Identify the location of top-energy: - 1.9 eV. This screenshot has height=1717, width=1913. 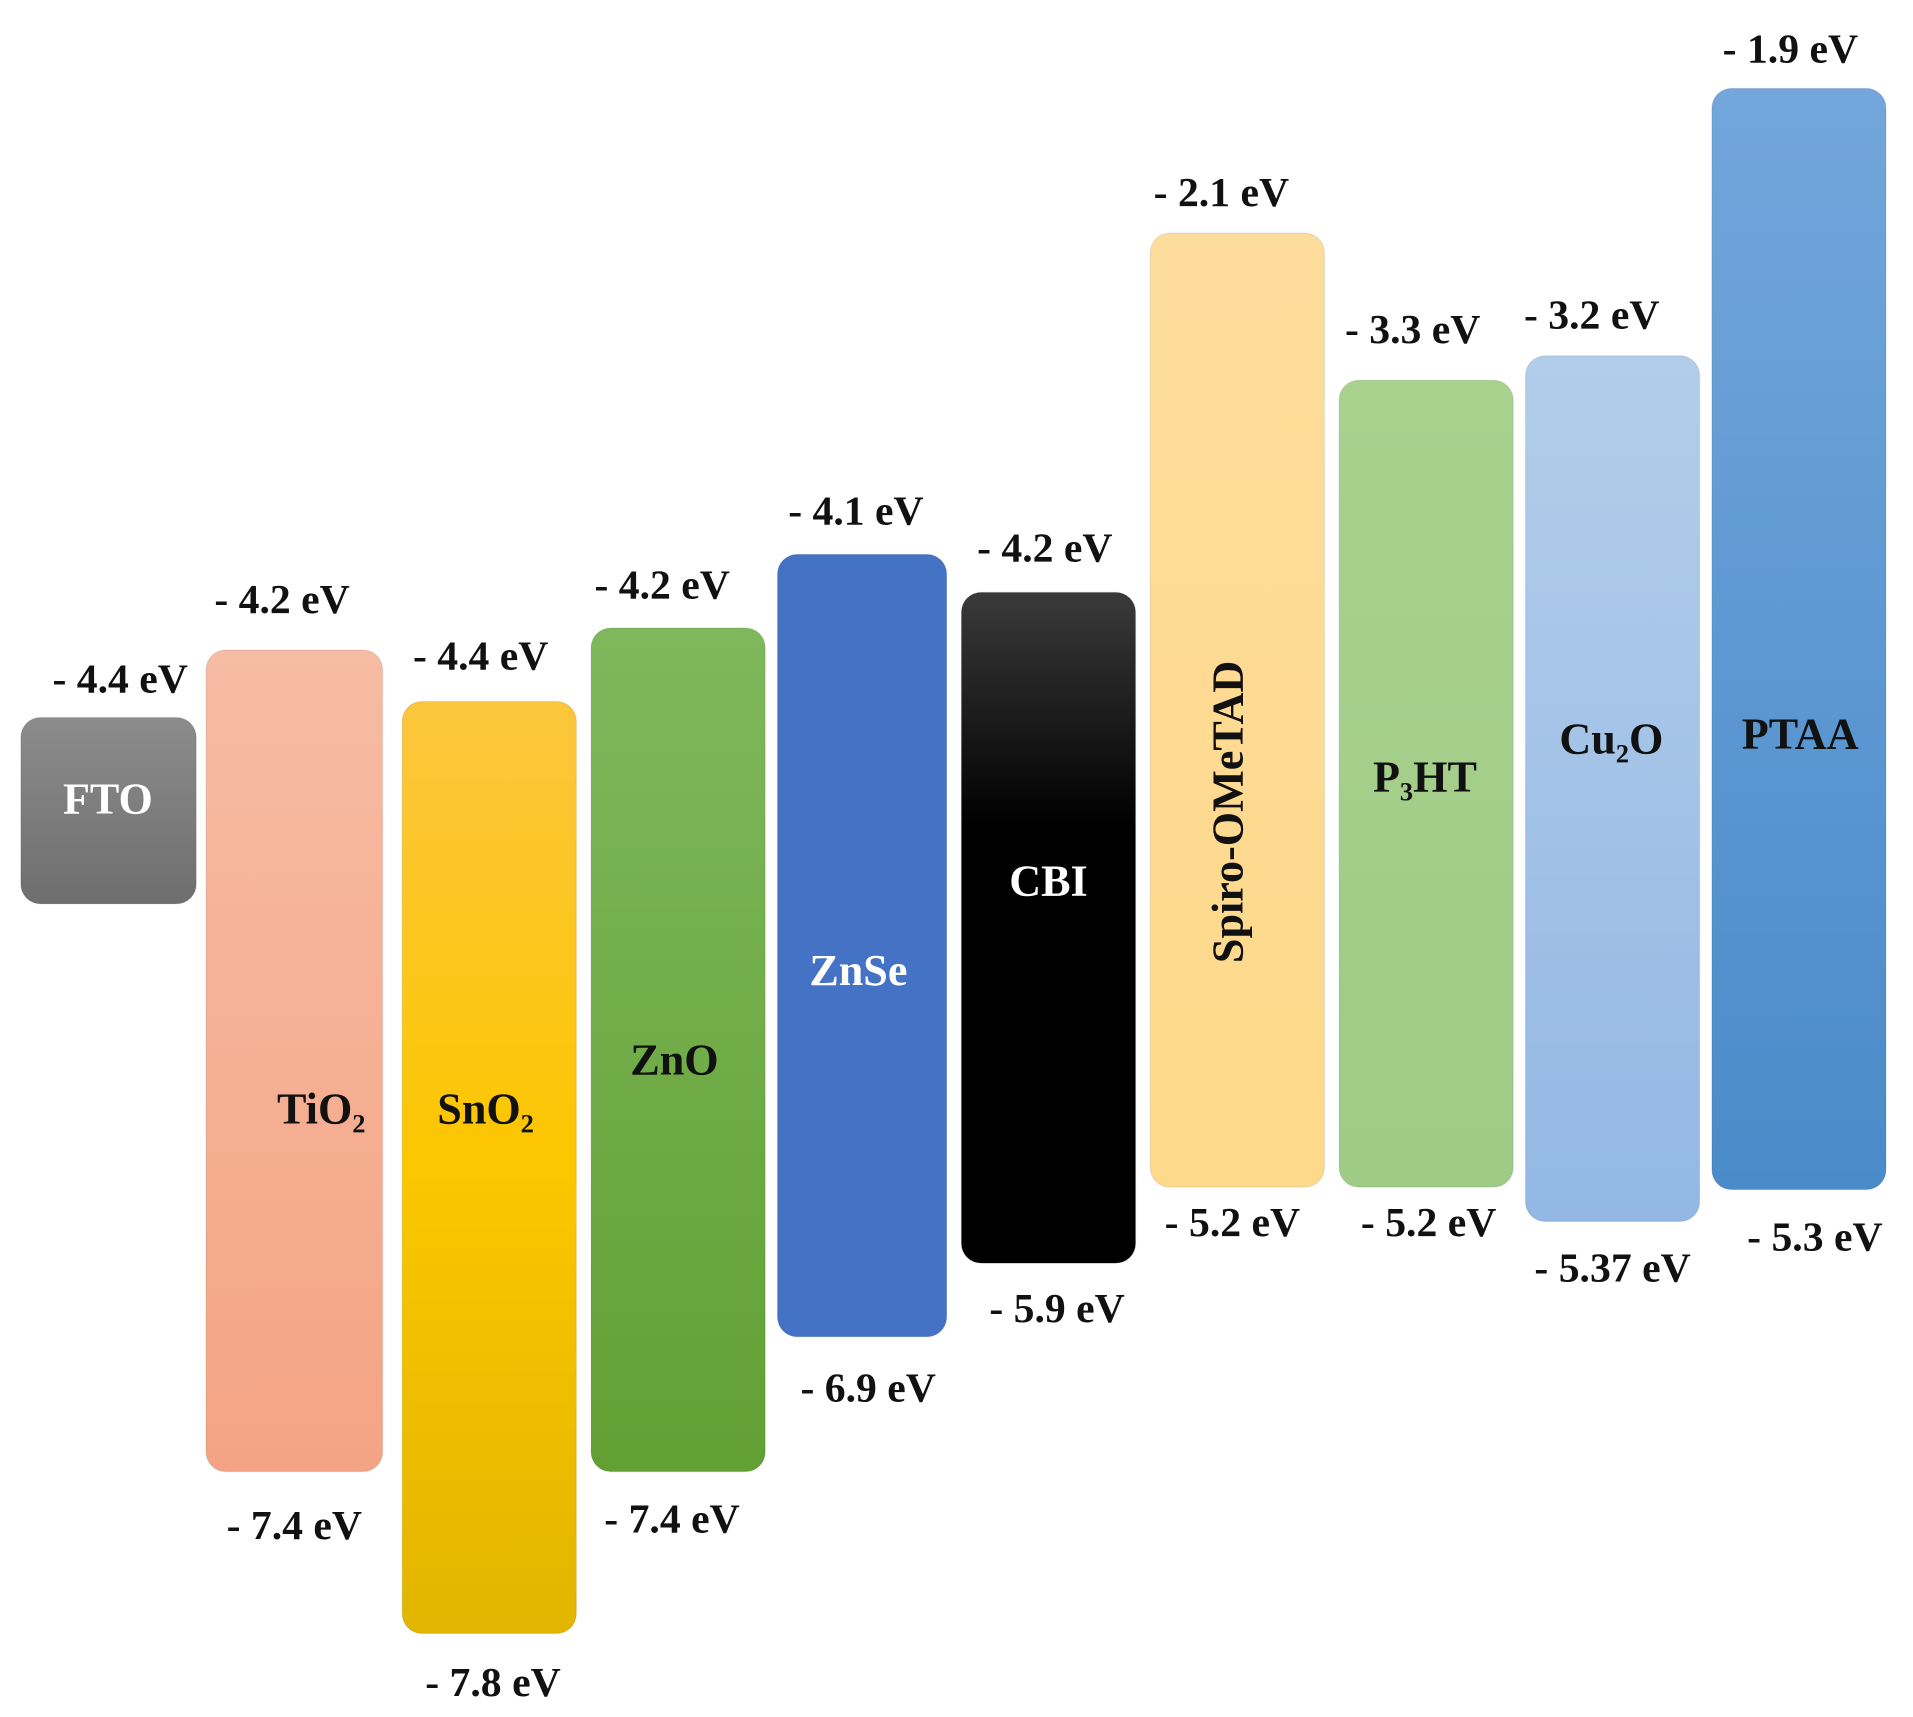
(1790, 49).